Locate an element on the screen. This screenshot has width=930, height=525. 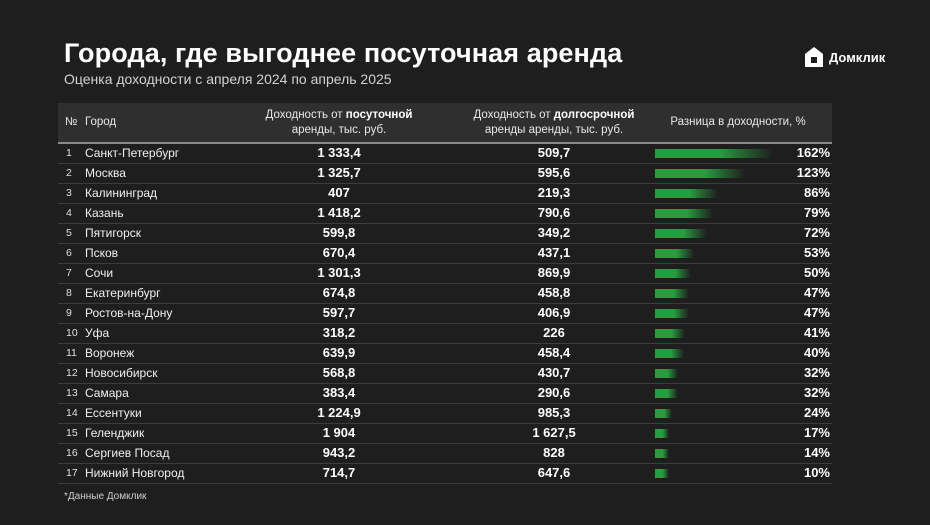
row-long-term-income: 595,6 is located at coordinates (554, 172).